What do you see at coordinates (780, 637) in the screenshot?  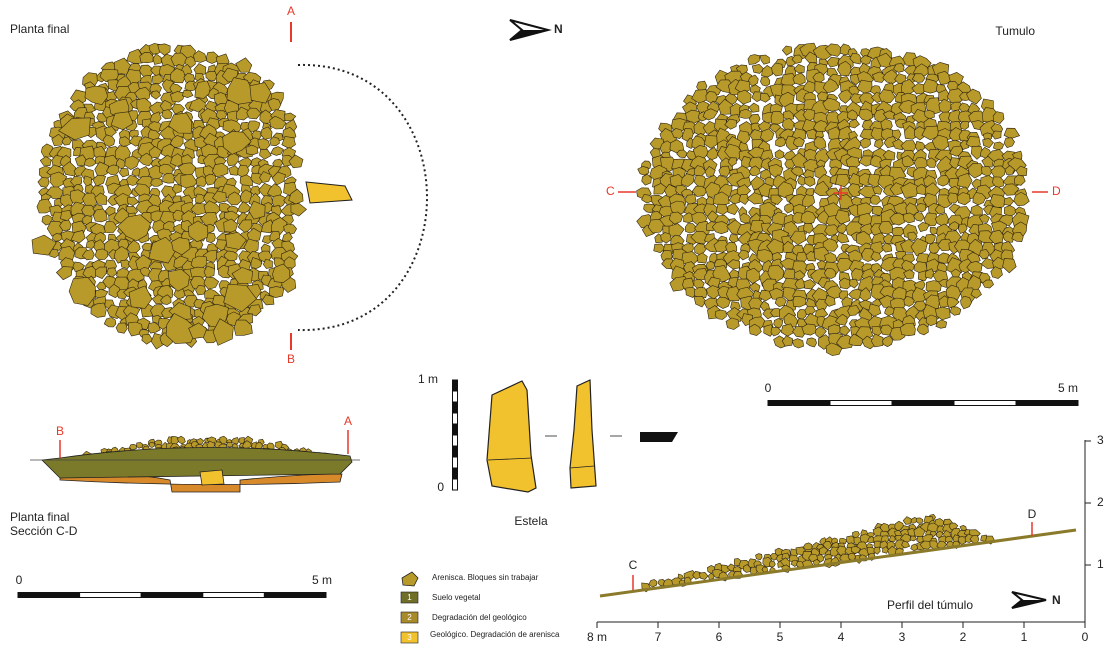 I see `x-label: 5` at bounding box center [780, 637].